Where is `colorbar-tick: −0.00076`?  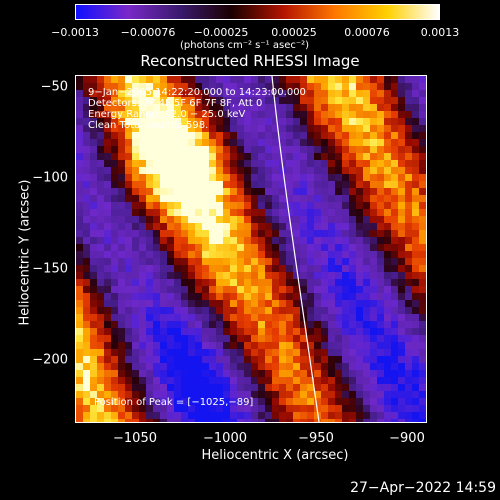 colorbar-tick: −0.00076 is located at coordinates (148, 32).